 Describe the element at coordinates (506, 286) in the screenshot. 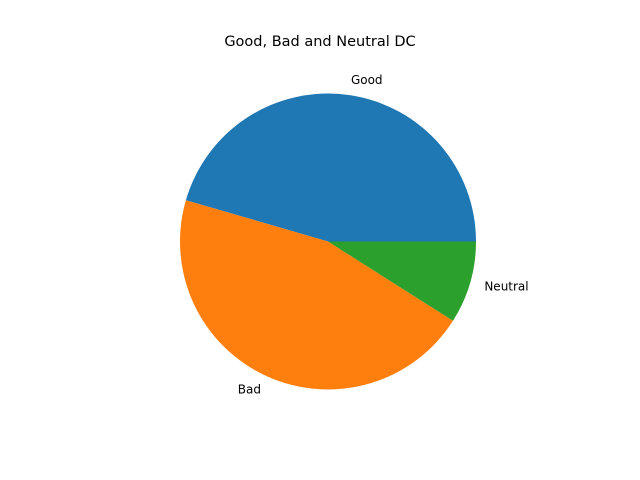

I see `slice-label-neutral: Neutral` at that location.